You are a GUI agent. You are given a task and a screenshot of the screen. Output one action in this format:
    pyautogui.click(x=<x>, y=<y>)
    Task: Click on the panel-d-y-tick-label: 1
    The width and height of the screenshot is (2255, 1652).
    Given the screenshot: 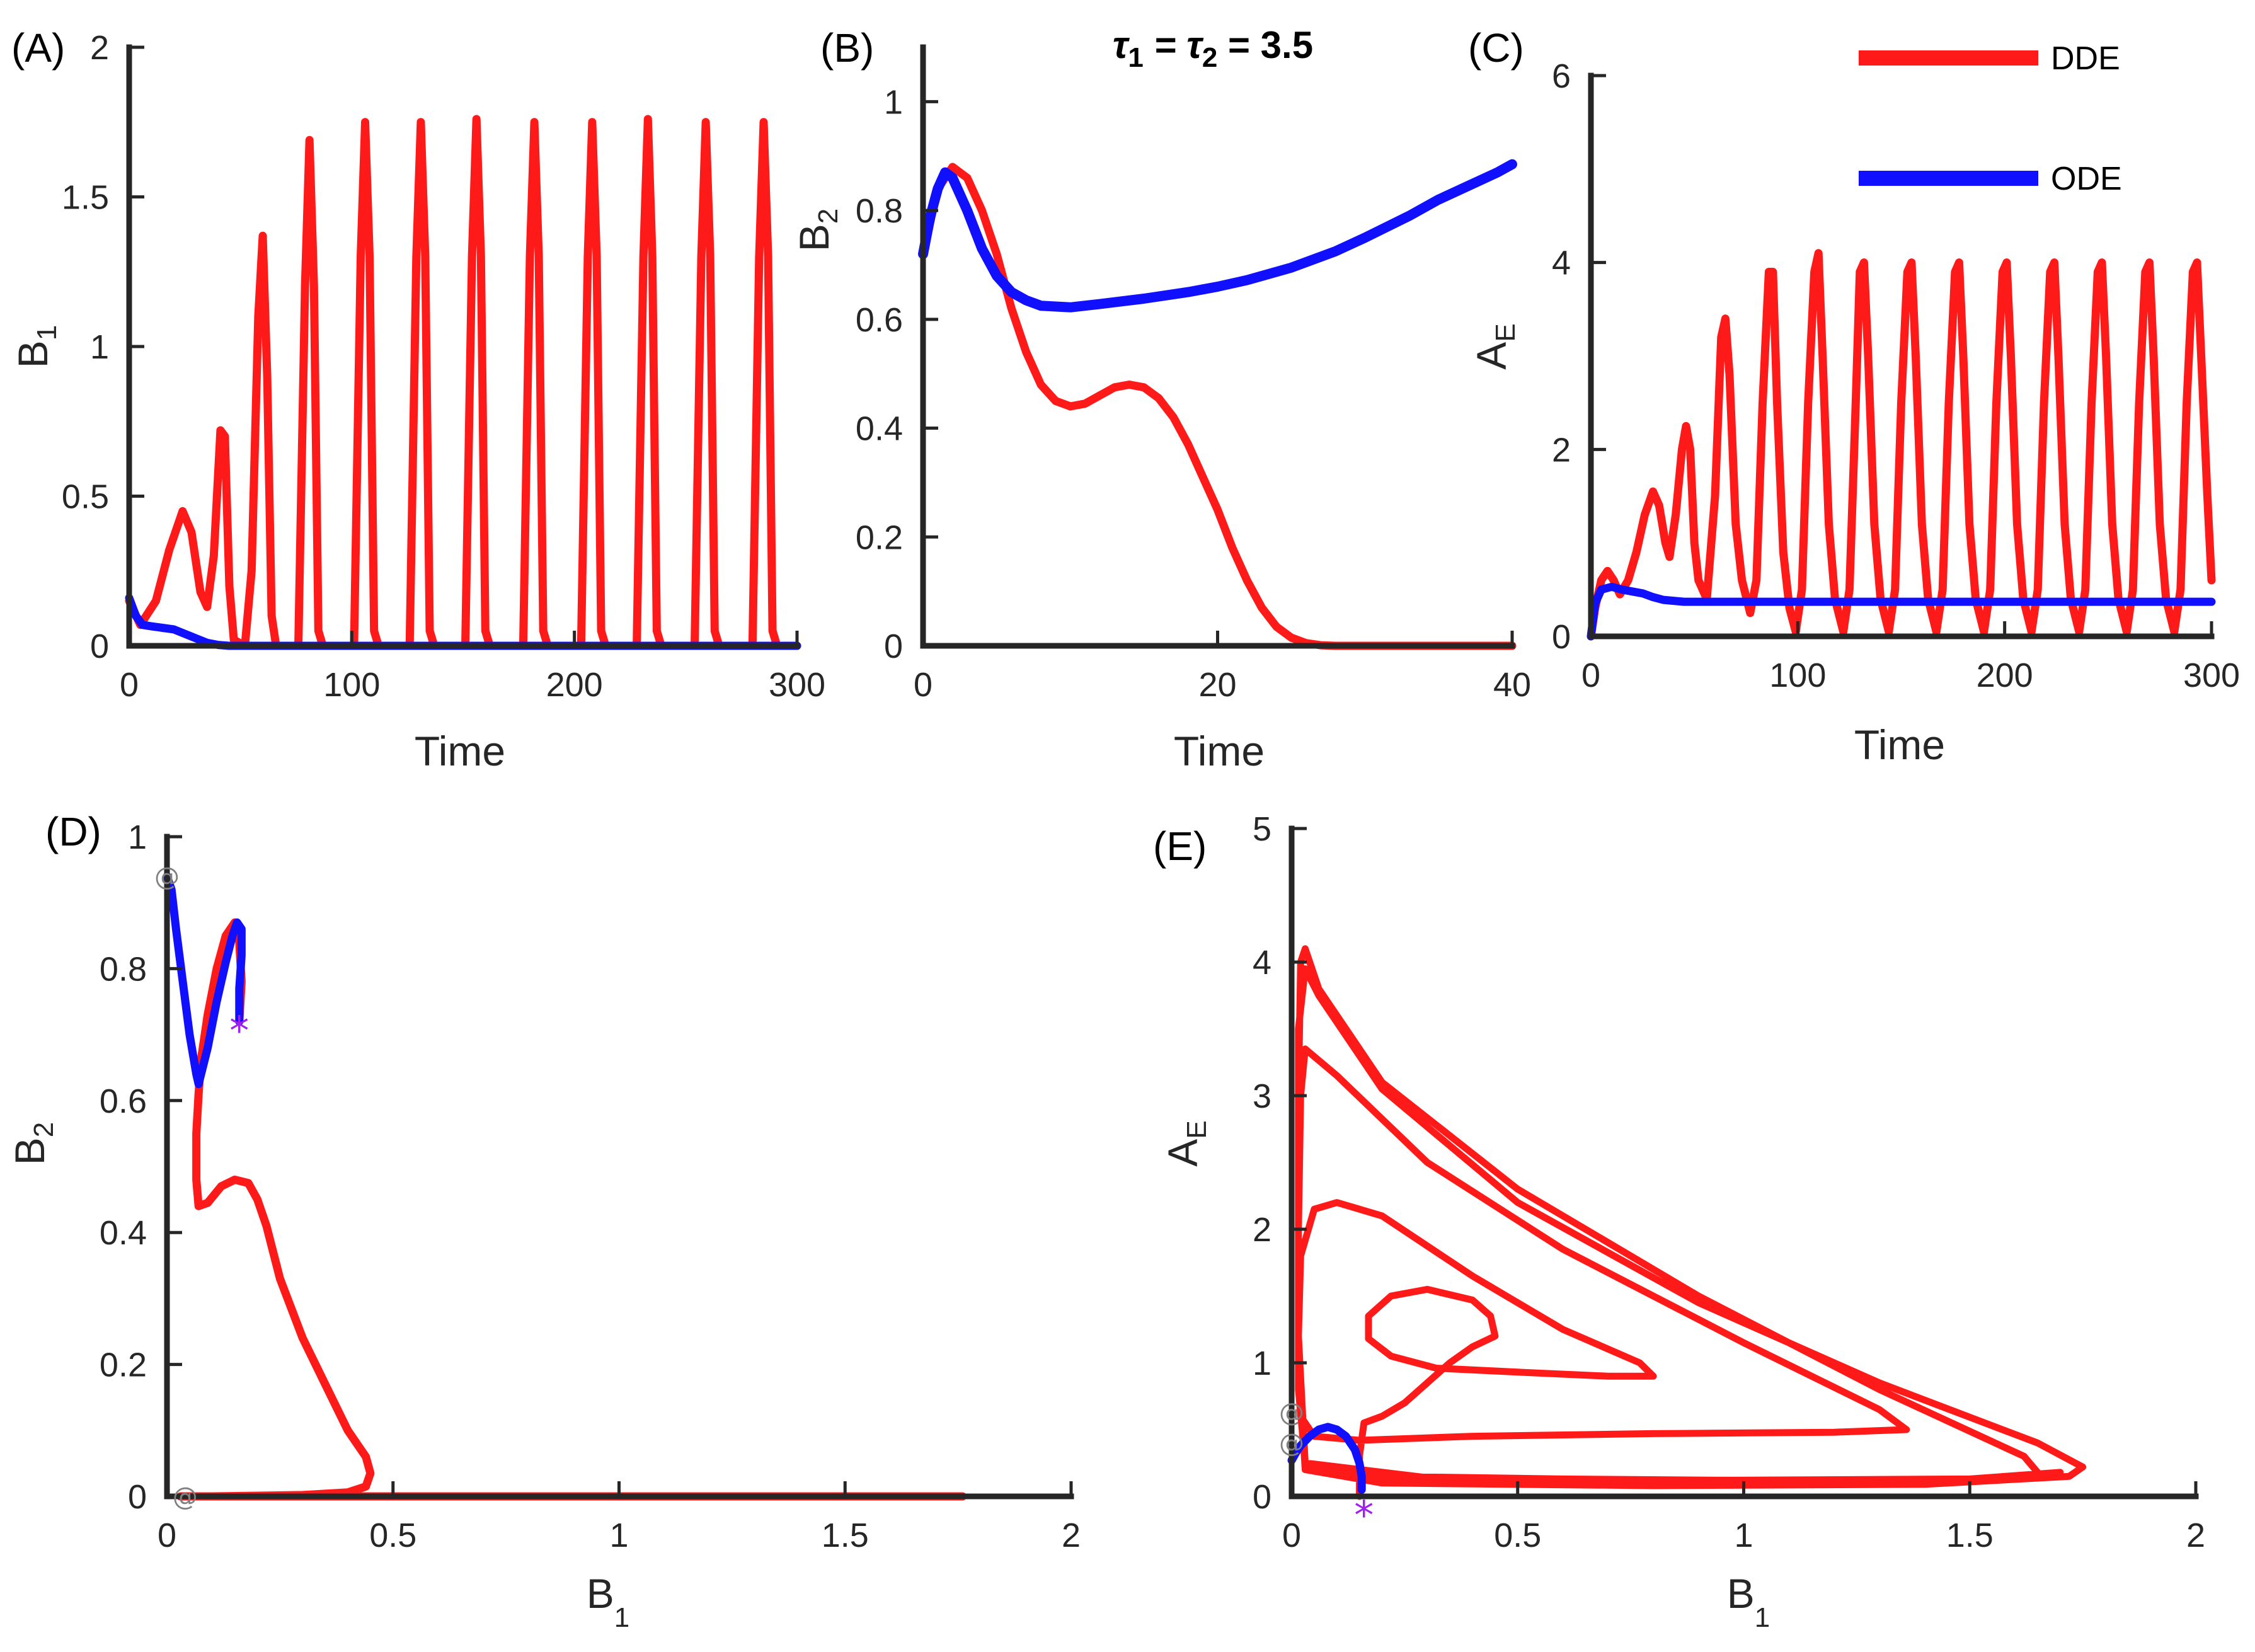 What is the action you would take?
    pyautogui.click(x=137, y=837)
    